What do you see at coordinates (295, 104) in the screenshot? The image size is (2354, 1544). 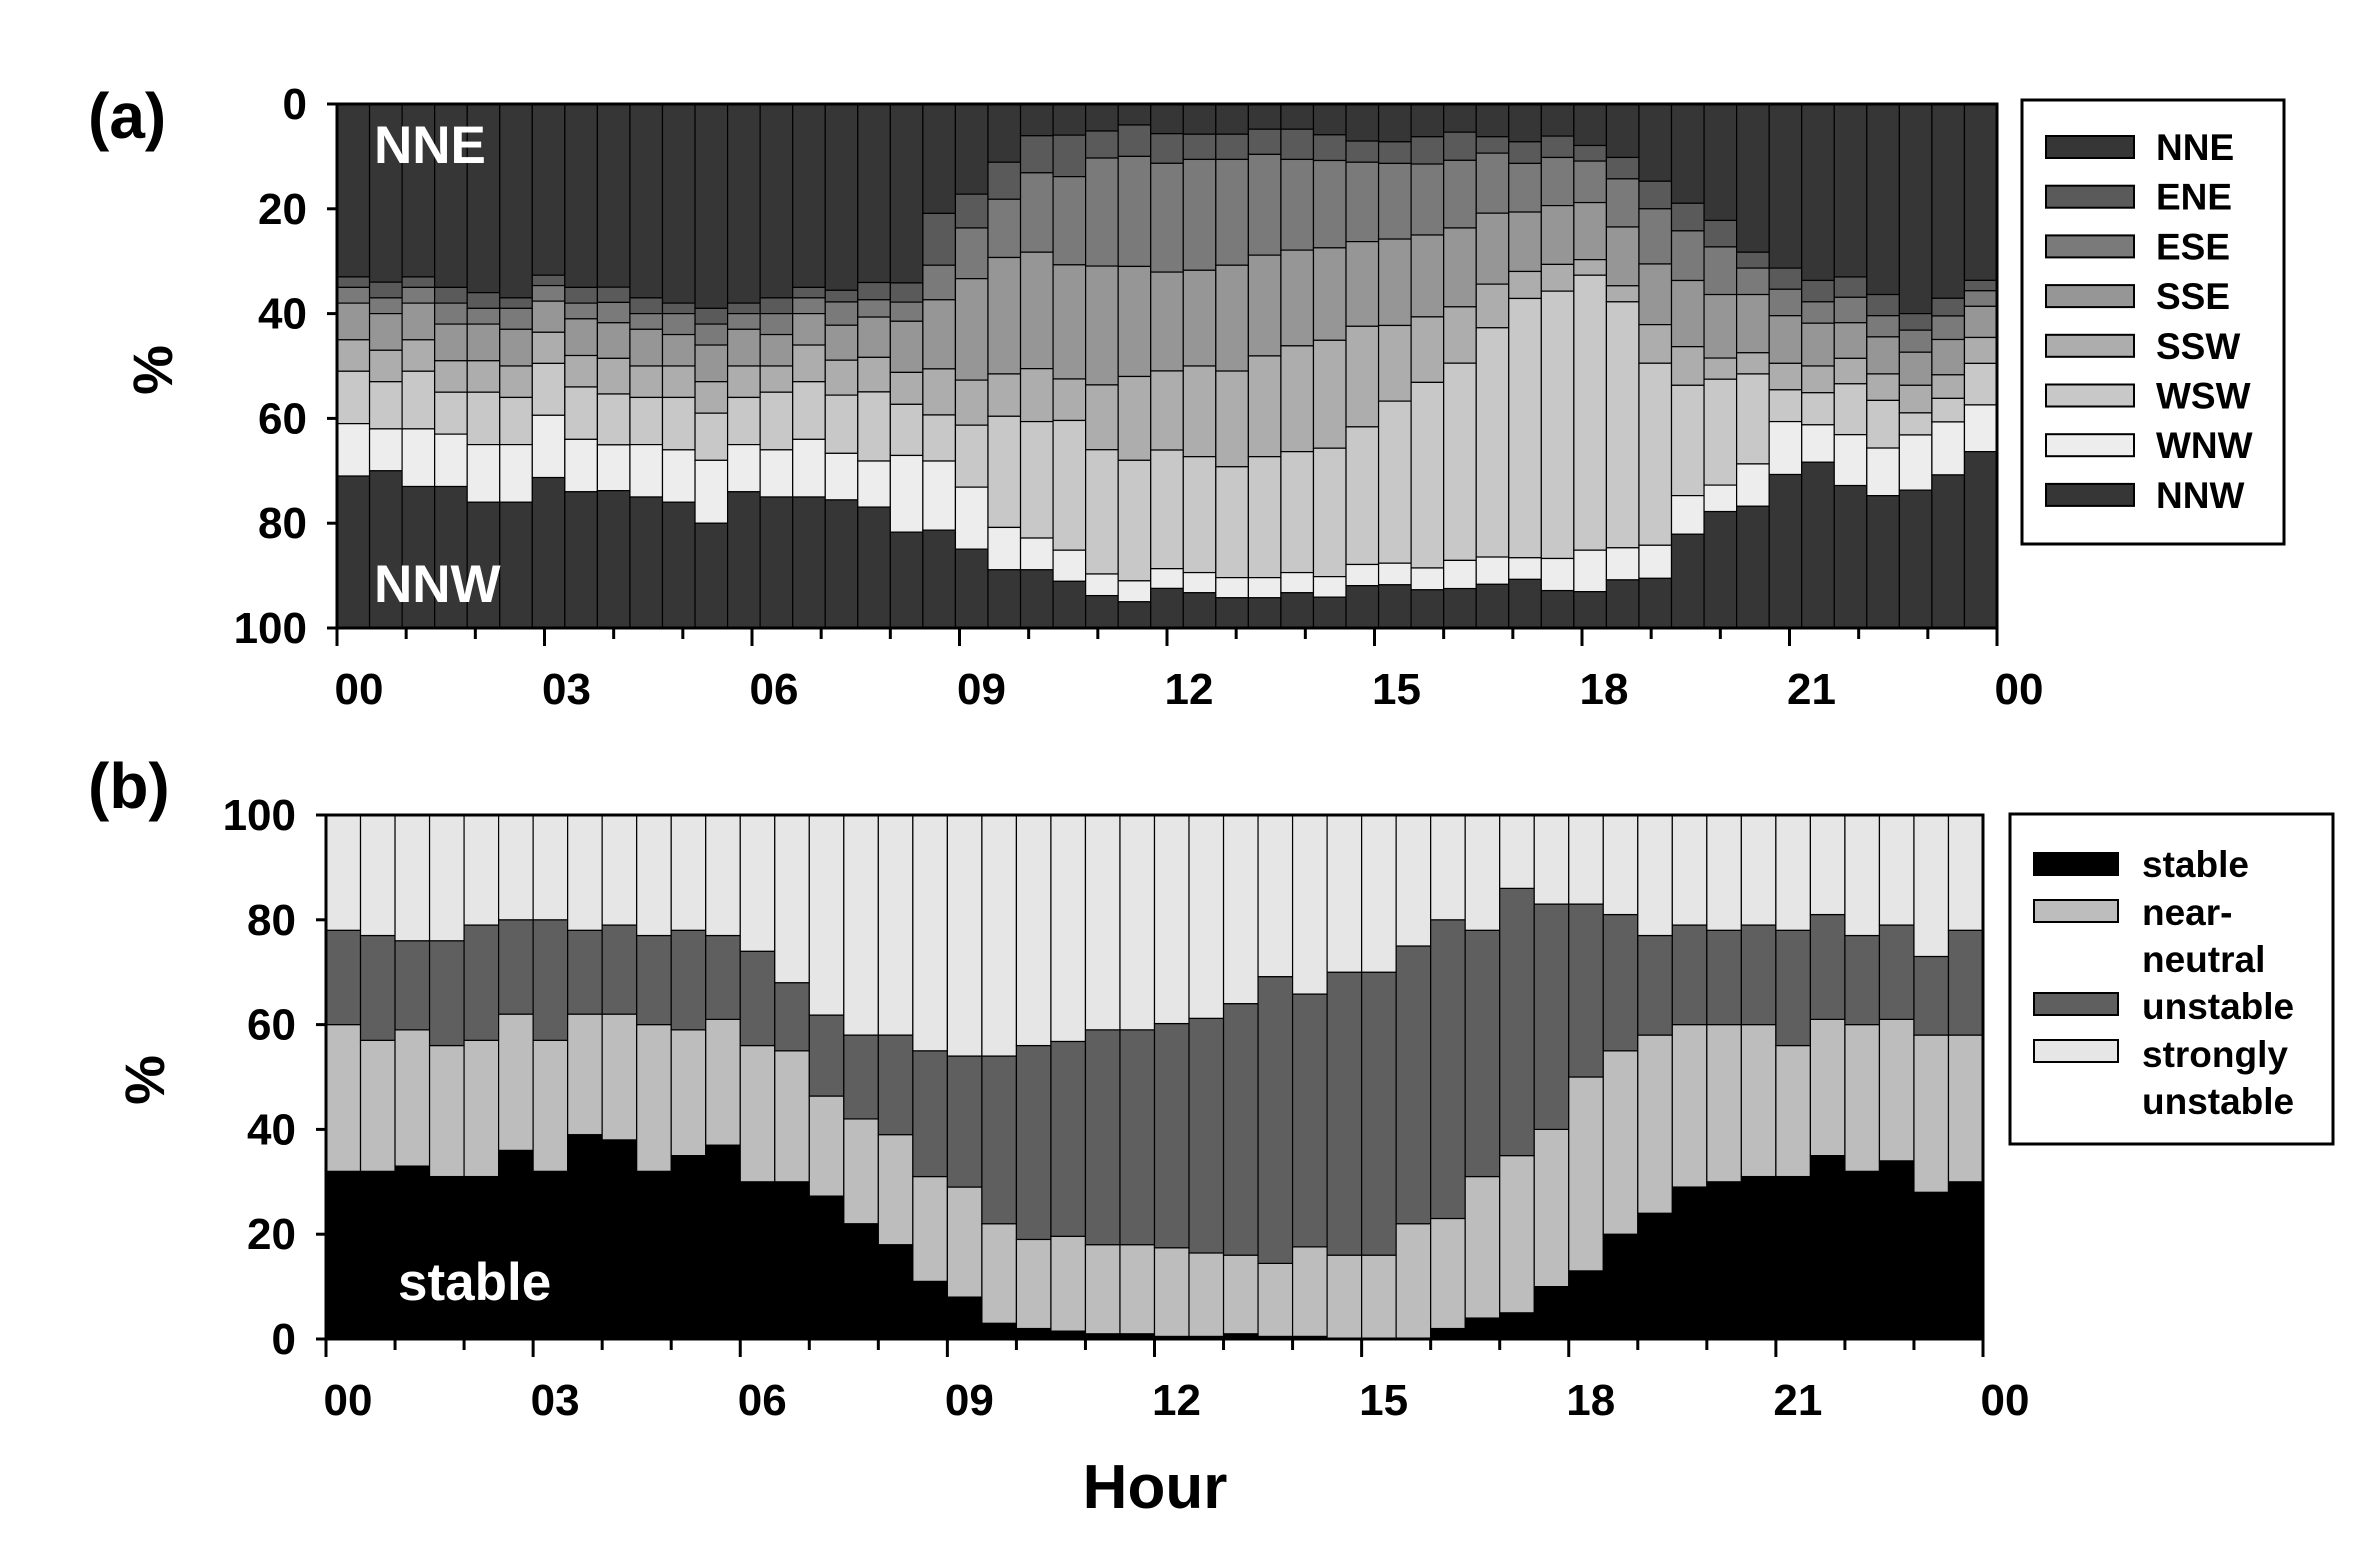 I see `panel-a-y-tick-label-0: 0` at bounding box center [295, 104].